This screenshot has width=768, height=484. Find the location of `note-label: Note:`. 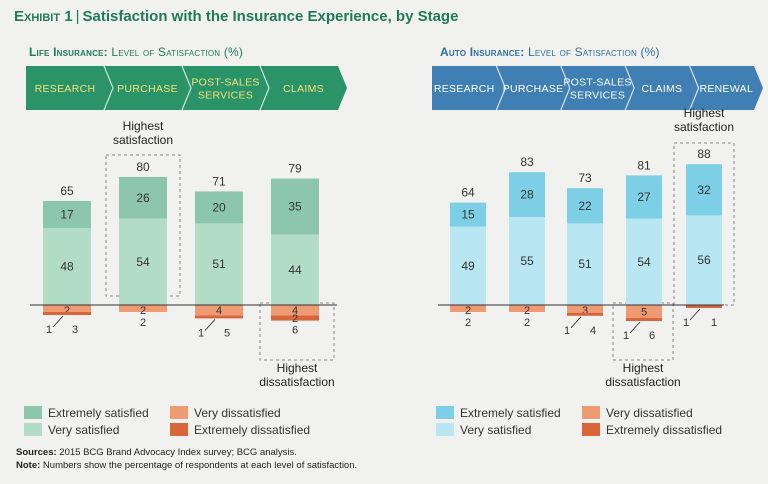

note-label: Note: is located at coordinates (28, 465).